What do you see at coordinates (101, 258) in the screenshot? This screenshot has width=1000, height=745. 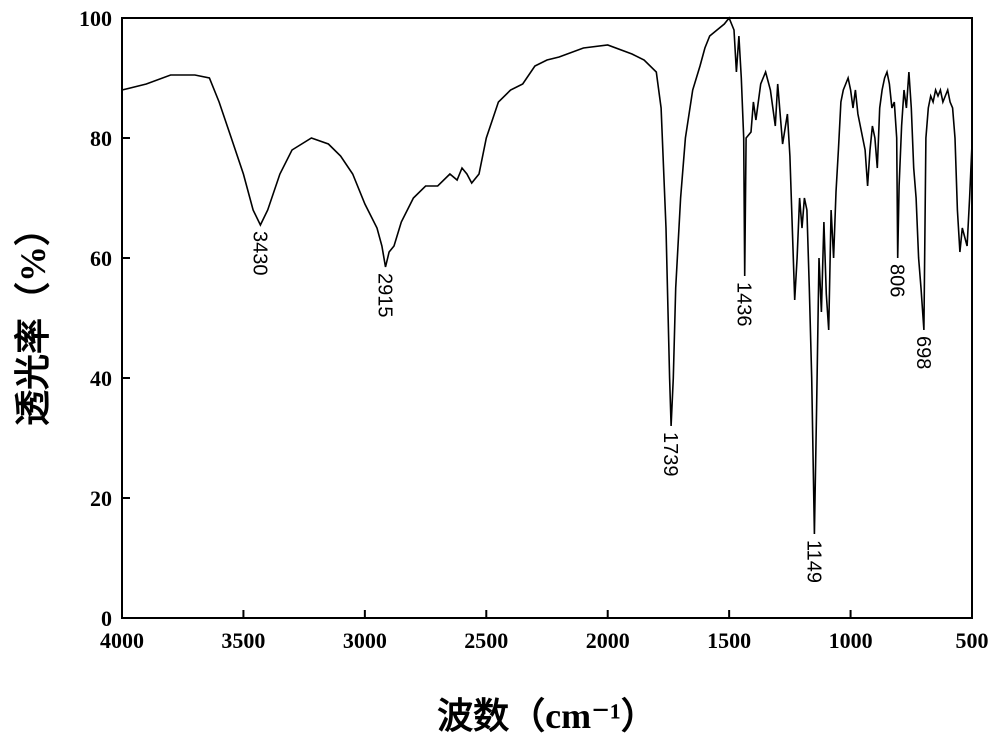 I see `y-tick-label: 60` at bounding box center [101, 258].